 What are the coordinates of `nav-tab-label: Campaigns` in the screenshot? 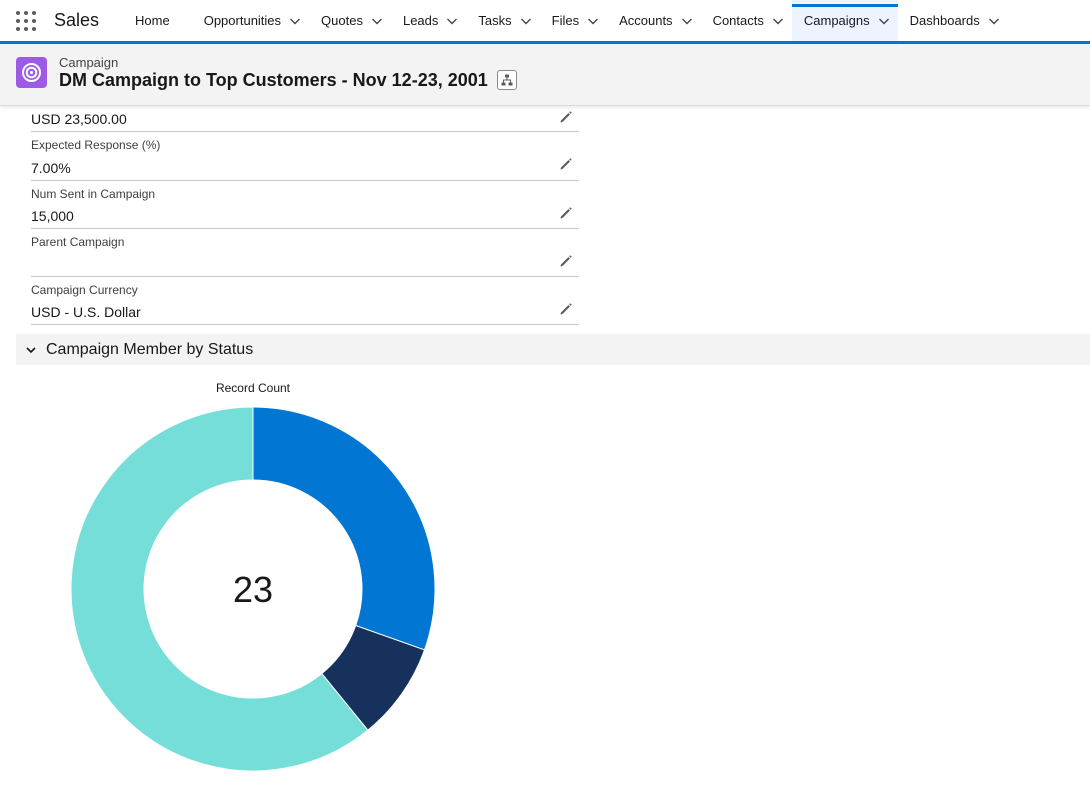 It's located at (836, 20).